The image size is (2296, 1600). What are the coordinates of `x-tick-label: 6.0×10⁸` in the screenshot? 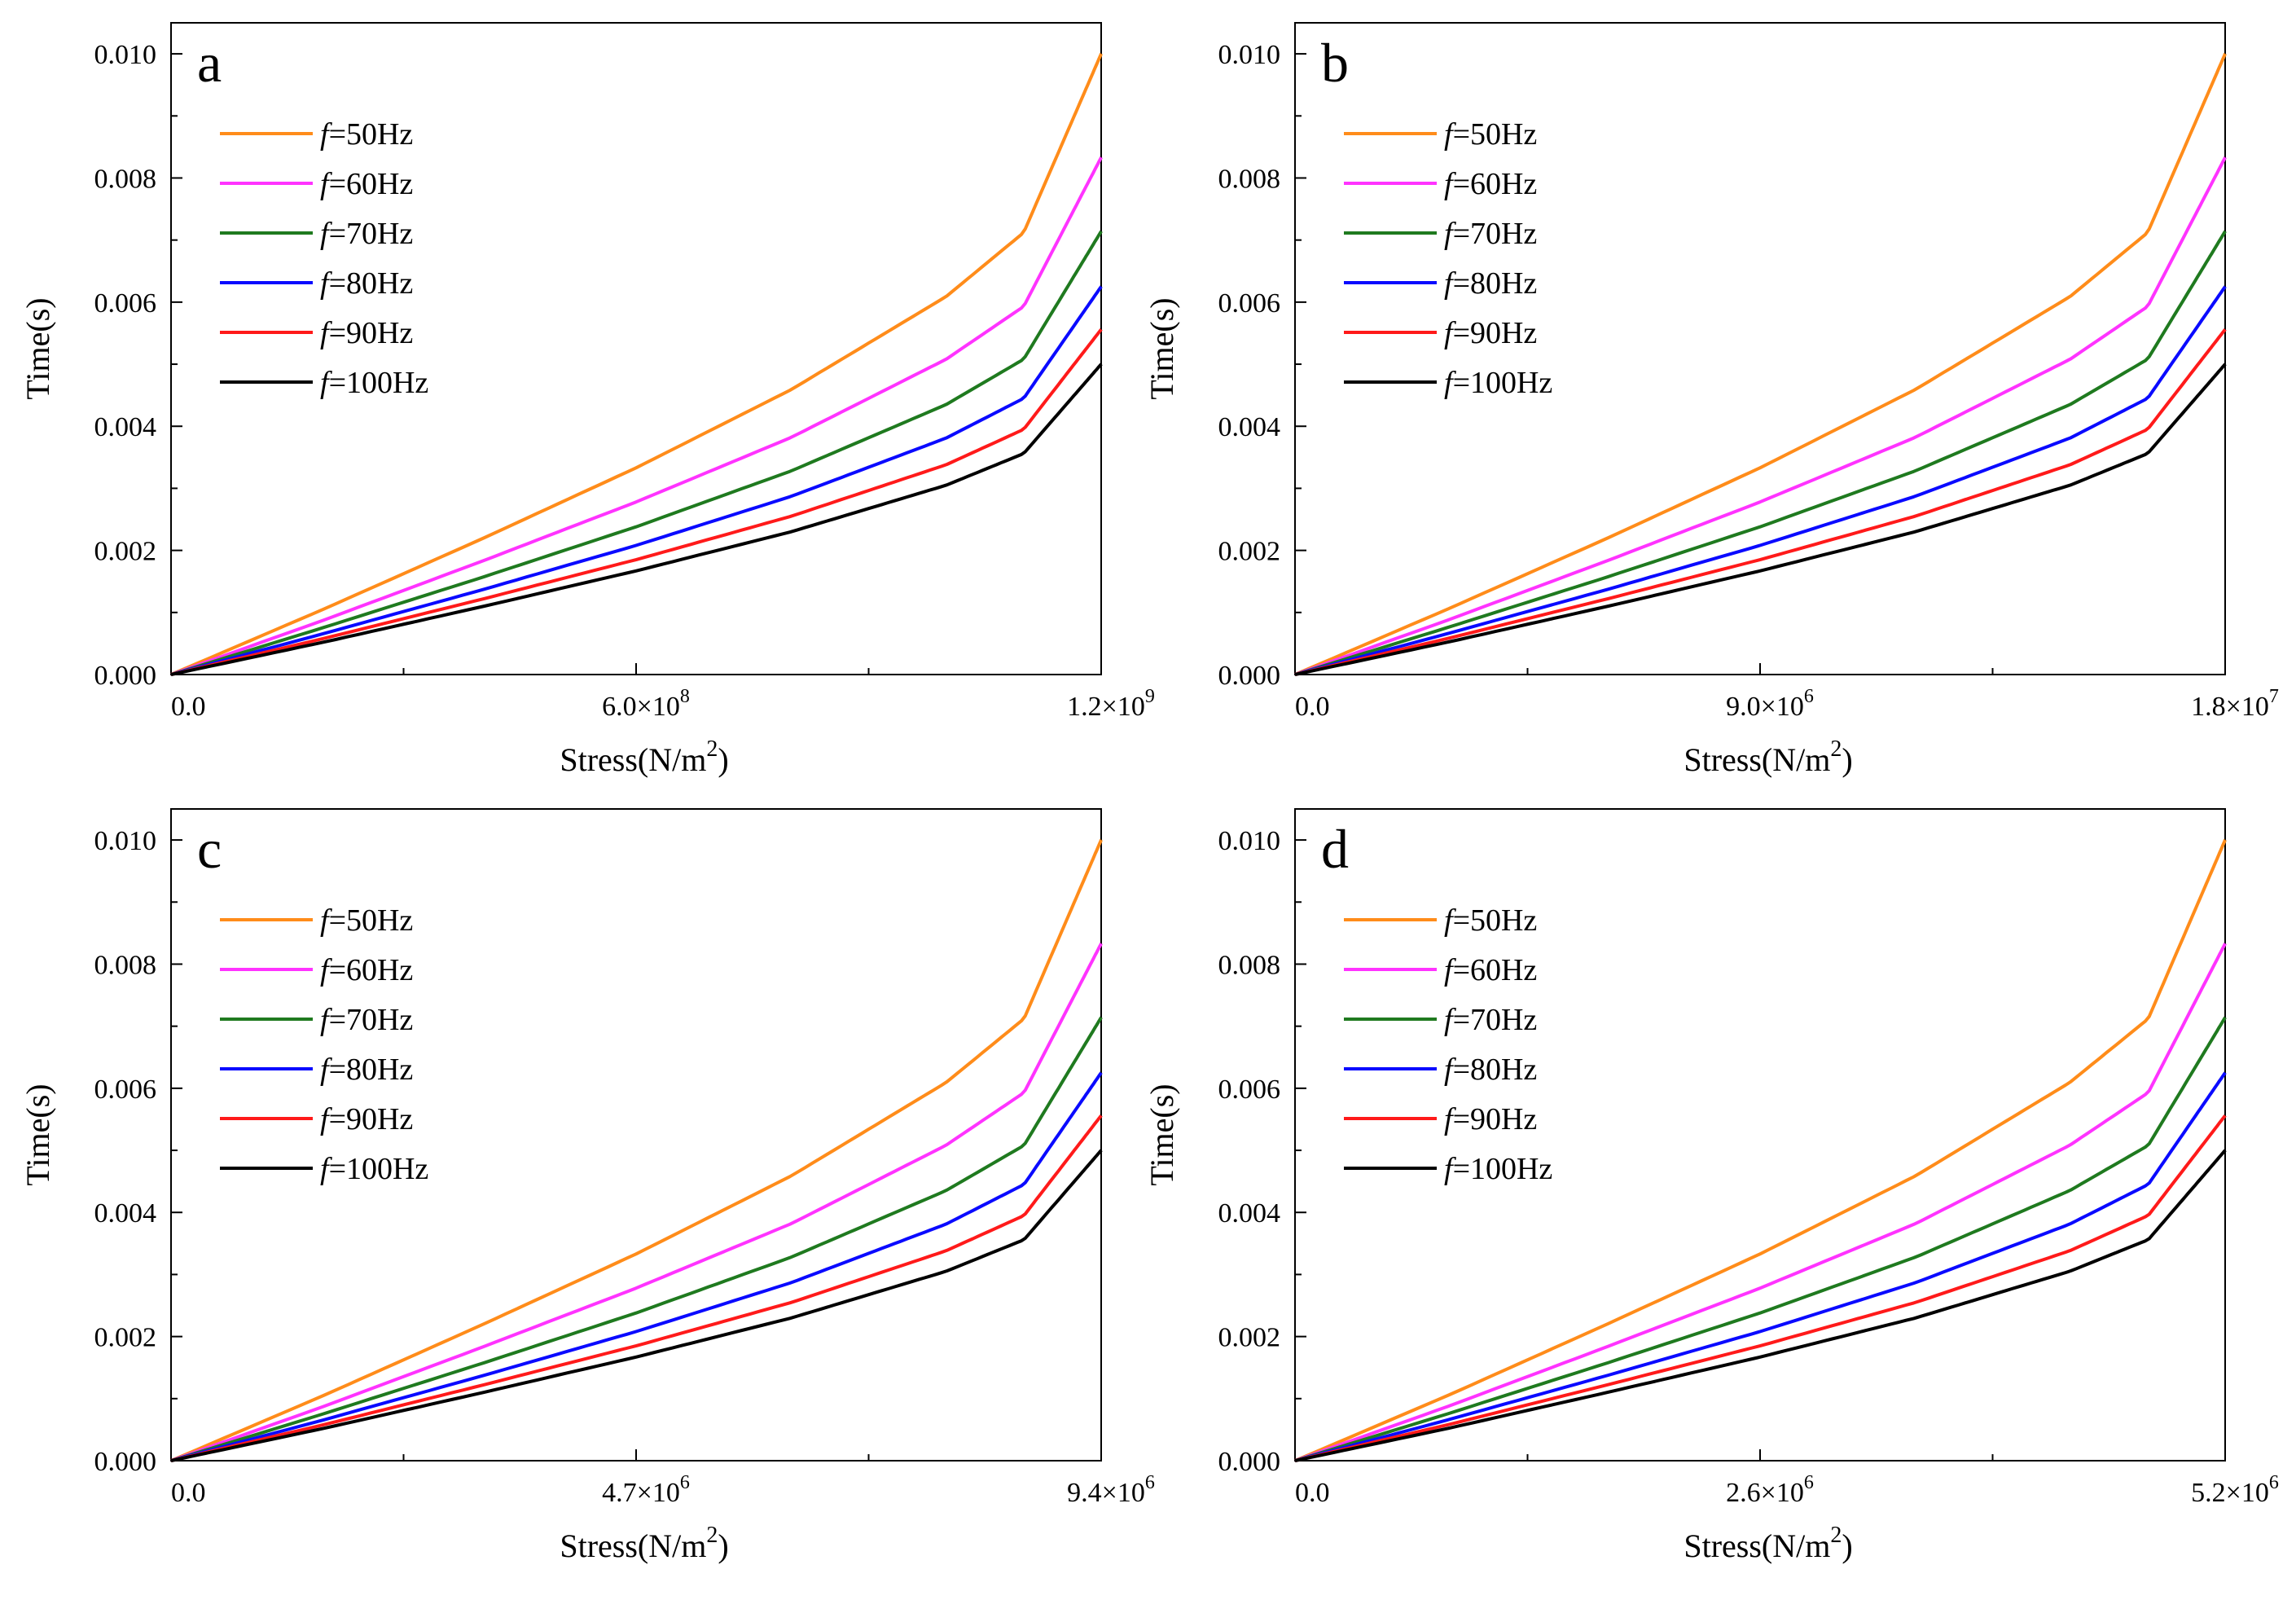 It's located at (646, 704).